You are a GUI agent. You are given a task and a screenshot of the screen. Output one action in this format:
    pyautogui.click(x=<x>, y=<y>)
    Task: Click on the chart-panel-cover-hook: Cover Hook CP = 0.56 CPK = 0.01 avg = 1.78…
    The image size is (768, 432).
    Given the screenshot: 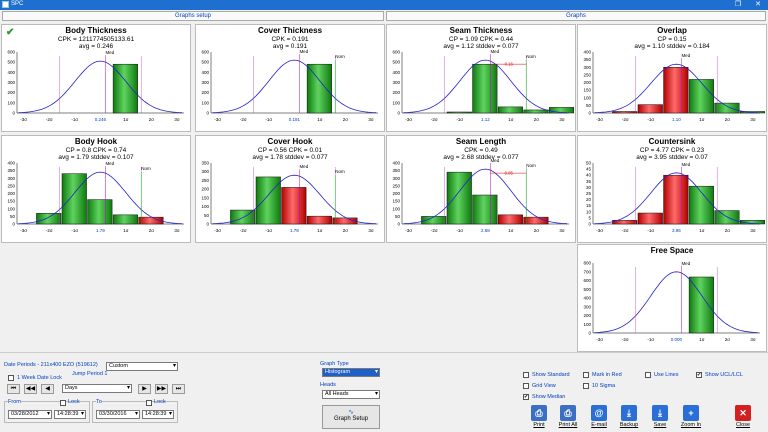 What is the action you would take?
    pyautogui.click(x=290, y=189)
    